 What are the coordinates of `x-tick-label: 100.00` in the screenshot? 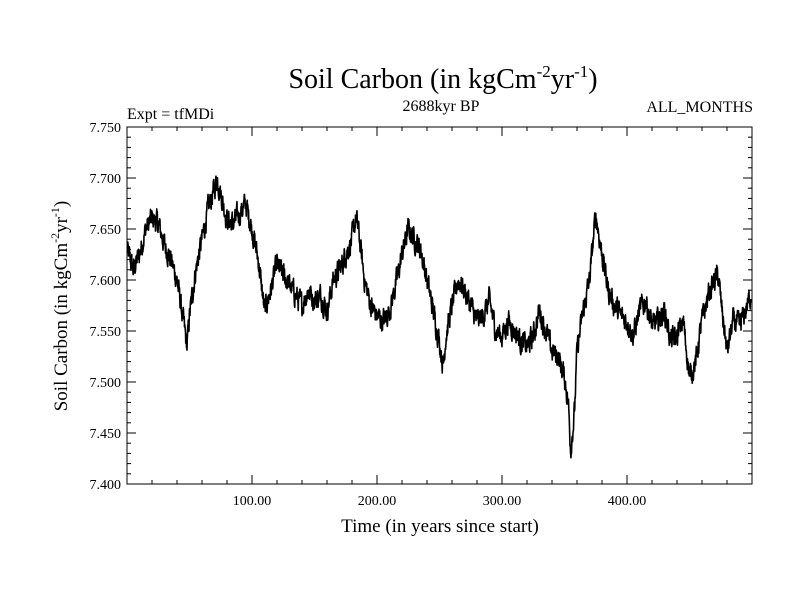 It's located at (252, 501).